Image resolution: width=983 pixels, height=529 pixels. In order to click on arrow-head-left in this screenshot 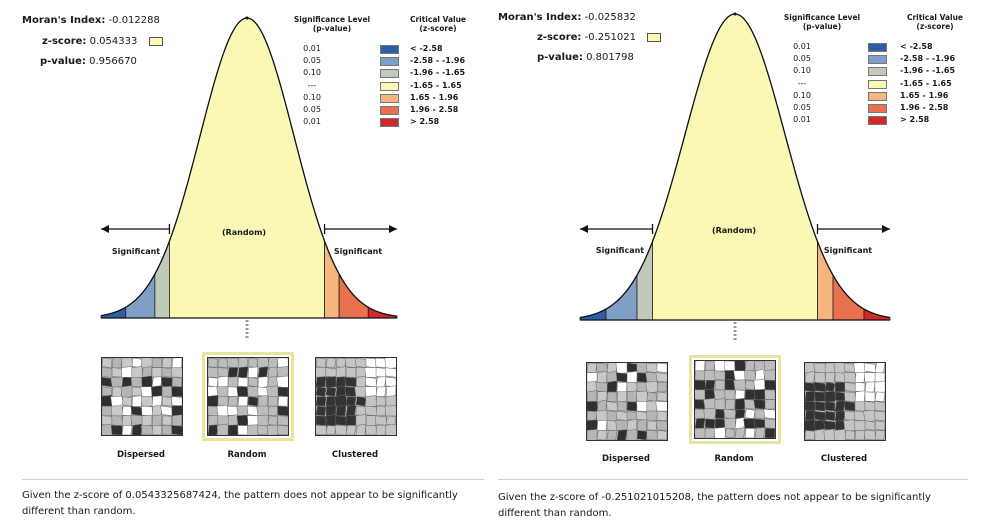, I will do `click(584, 229)`.